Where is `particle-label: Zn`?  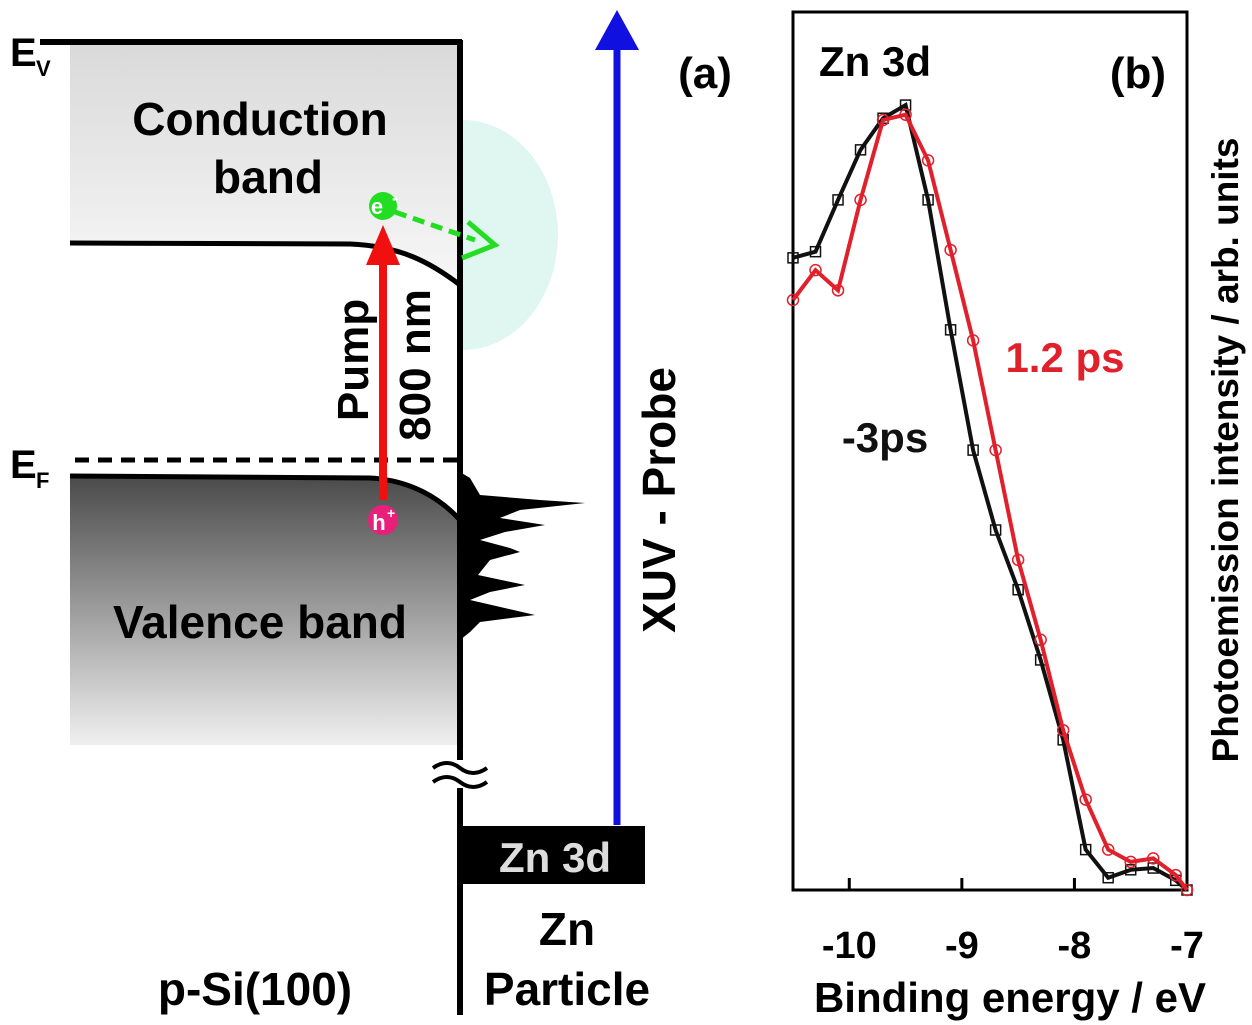 particle-label: Zn is located at coordinates (567, 929).